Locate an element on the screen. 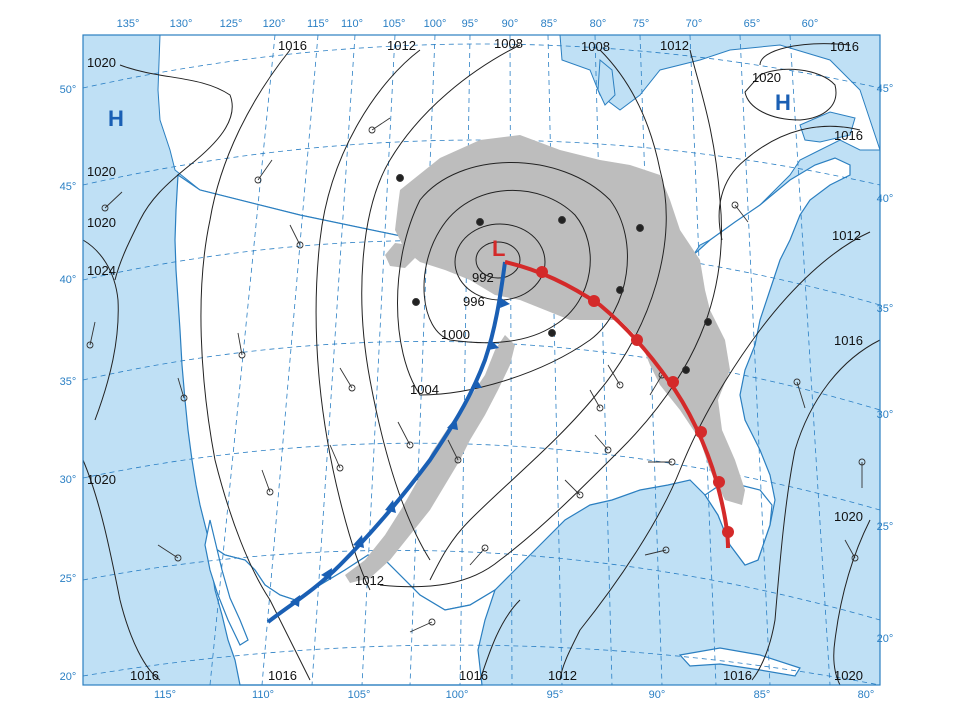  top_longitudes-label: 60° is located at coordinates (810, 24).